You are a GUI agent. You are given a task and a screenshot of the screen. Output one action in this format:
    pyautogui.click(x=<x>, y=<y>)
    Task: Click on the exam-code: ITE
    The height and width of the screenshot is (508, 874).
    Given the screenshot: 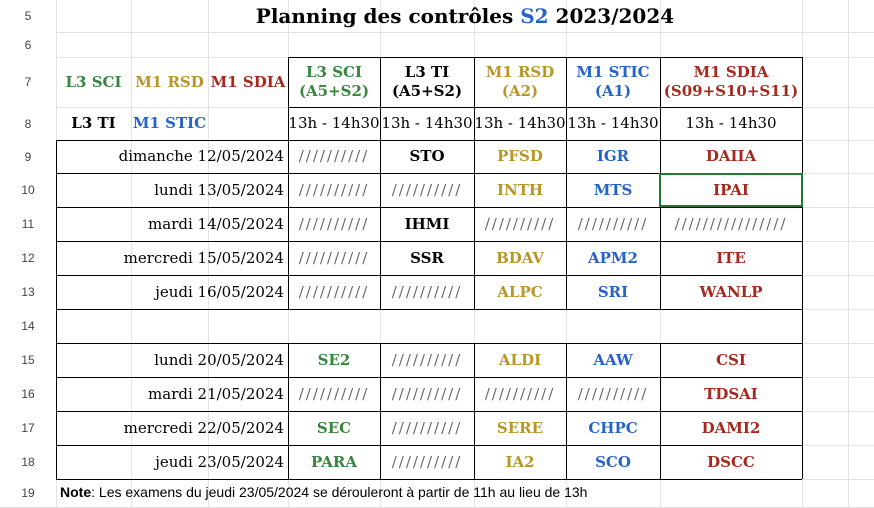 What is the action you would take?
    pyautogui.click(x=731, y=257)
    